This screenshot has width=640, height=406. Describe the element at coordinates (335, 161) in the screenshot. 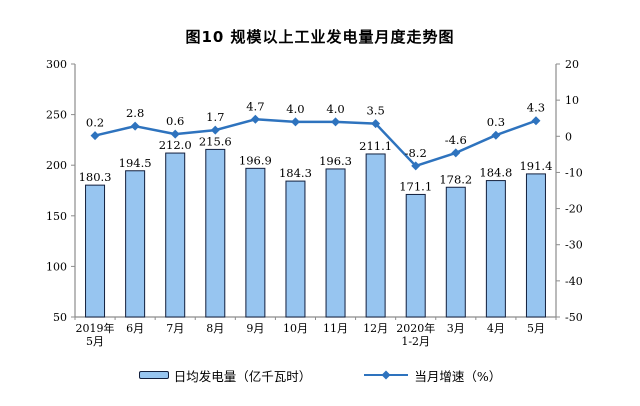

I see `bar-value-label: 196.3` at that location.